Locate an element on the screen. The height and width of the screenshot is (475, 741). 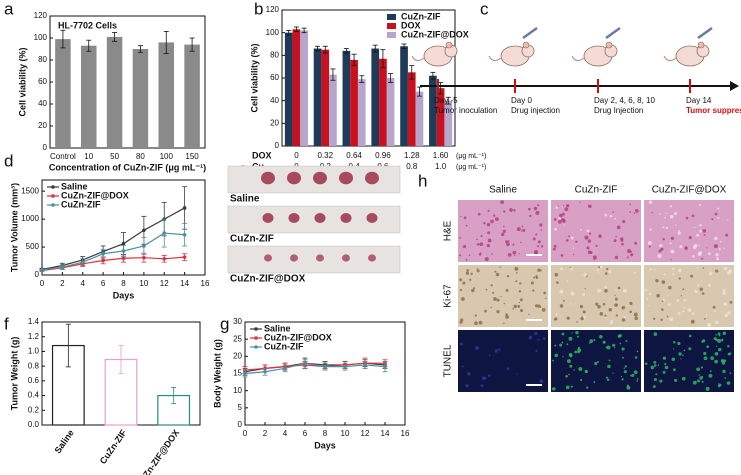
row-label: H&E is located at coordinates (448, 230).